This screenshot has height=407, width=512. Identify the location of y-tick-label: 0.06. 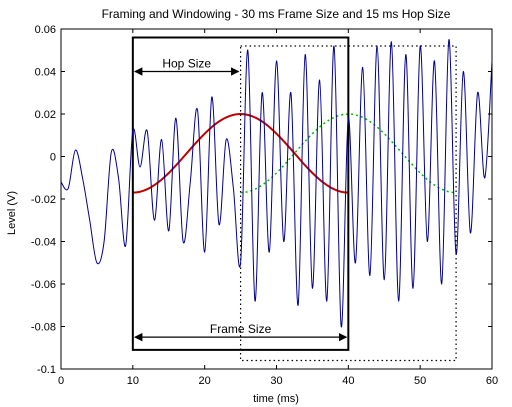
(45, 30).